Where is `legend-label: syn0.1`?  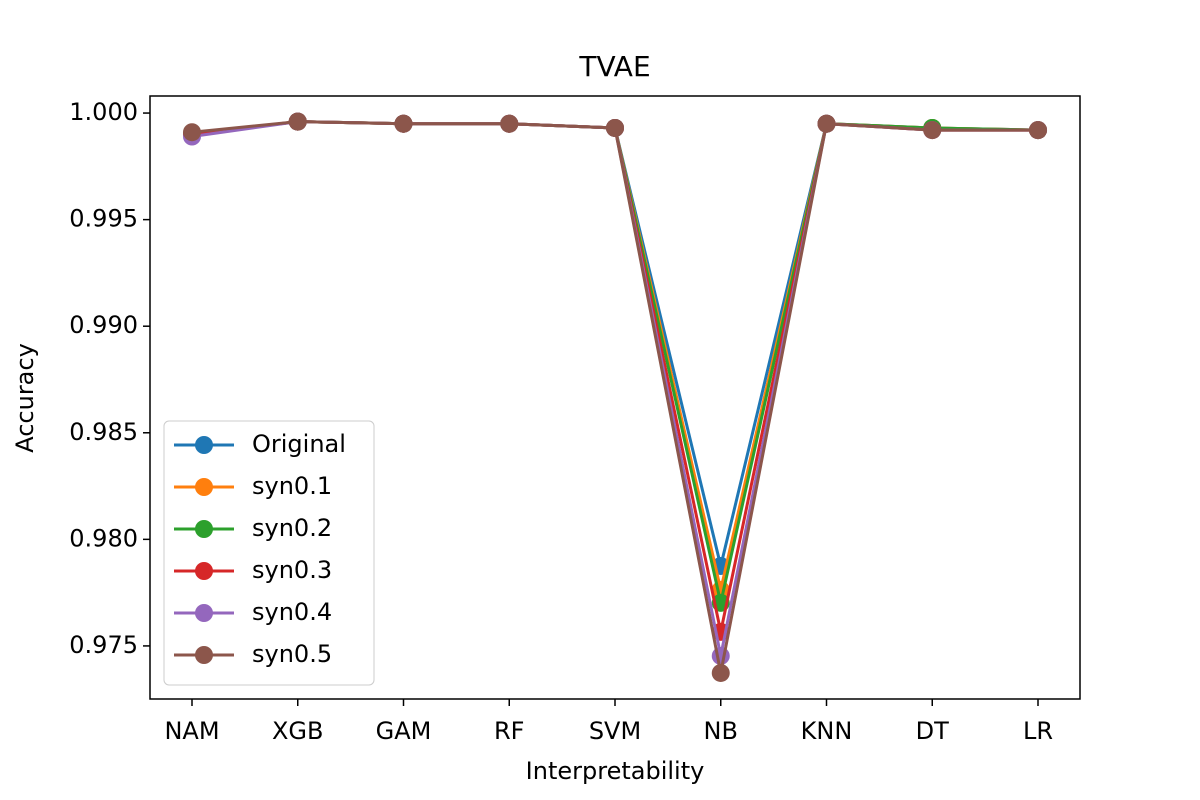
legend-label: syn0.1 is located at coordinates (292, 486).